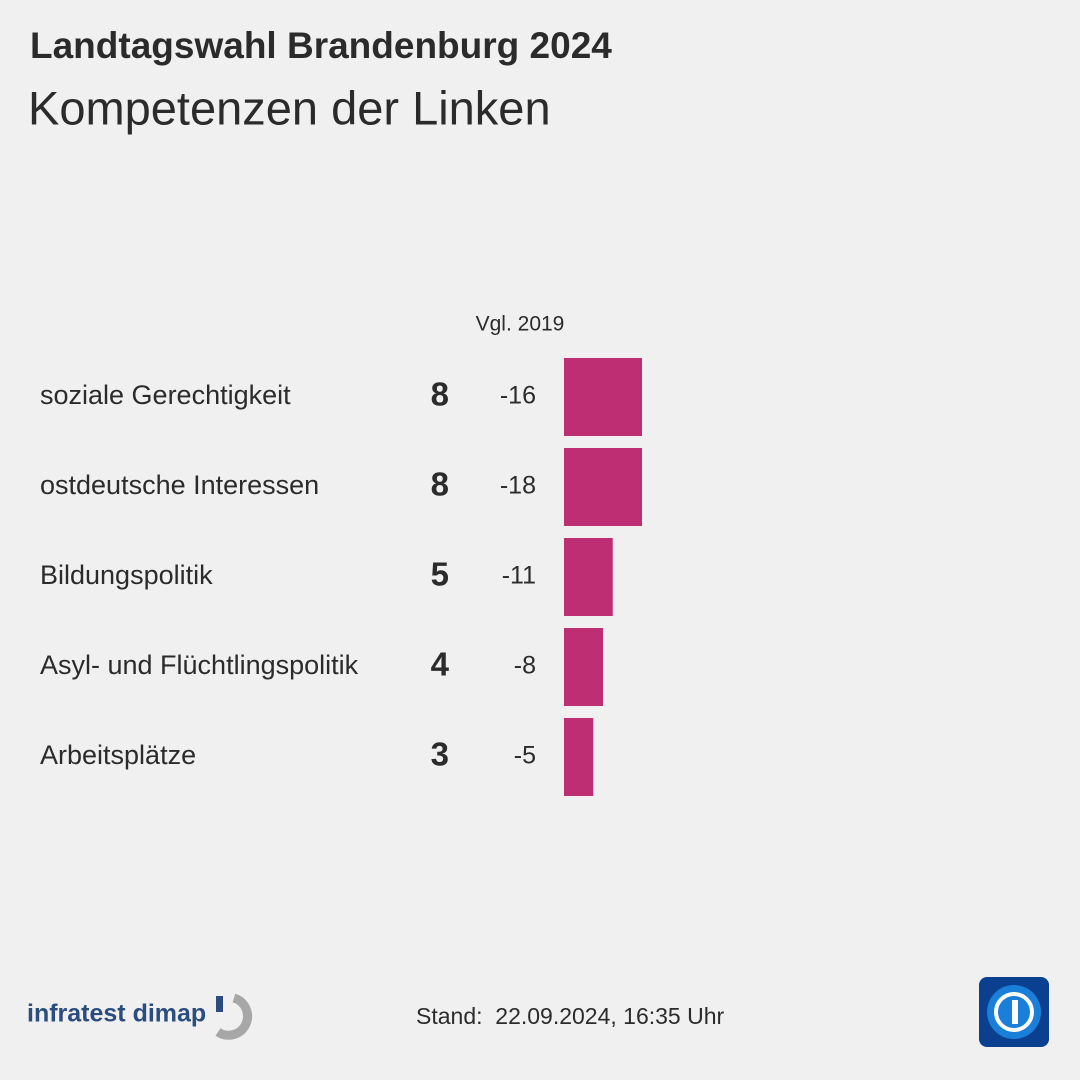 The width and height of the screenshot is (1080, 1080). What do you see at coordinates (126, 575) in the screenshot?
I see `category-label: Bildungspolitik` at bounding box center [126, 575].